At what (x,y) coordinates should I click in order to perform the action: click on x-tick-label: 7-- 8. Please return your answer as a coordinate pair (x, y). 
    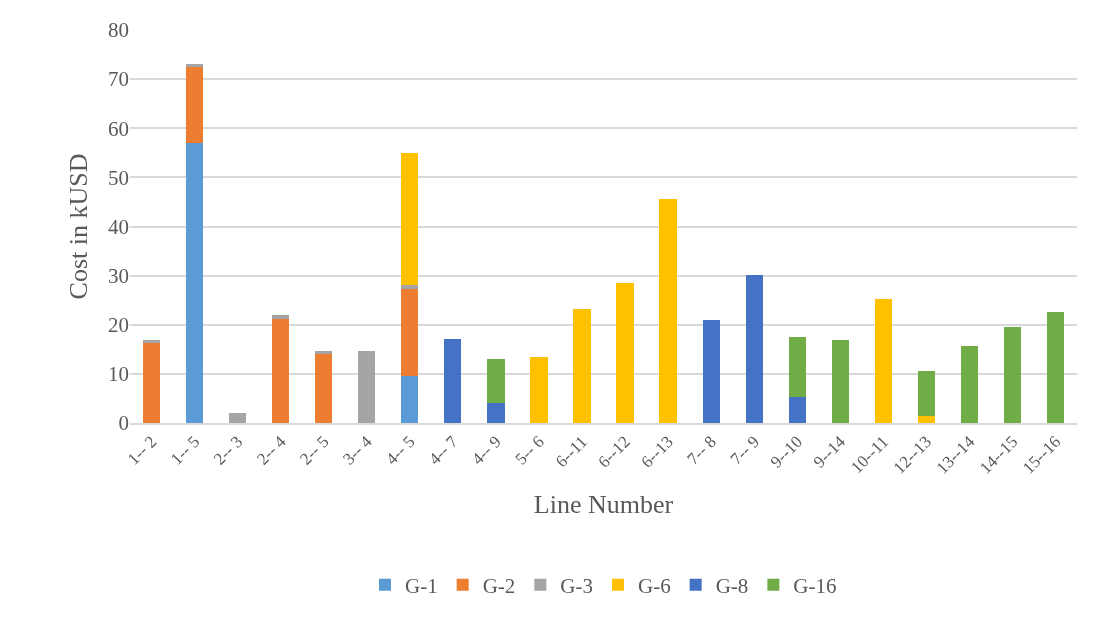
    Looking at the image, I should click on (701, 450).